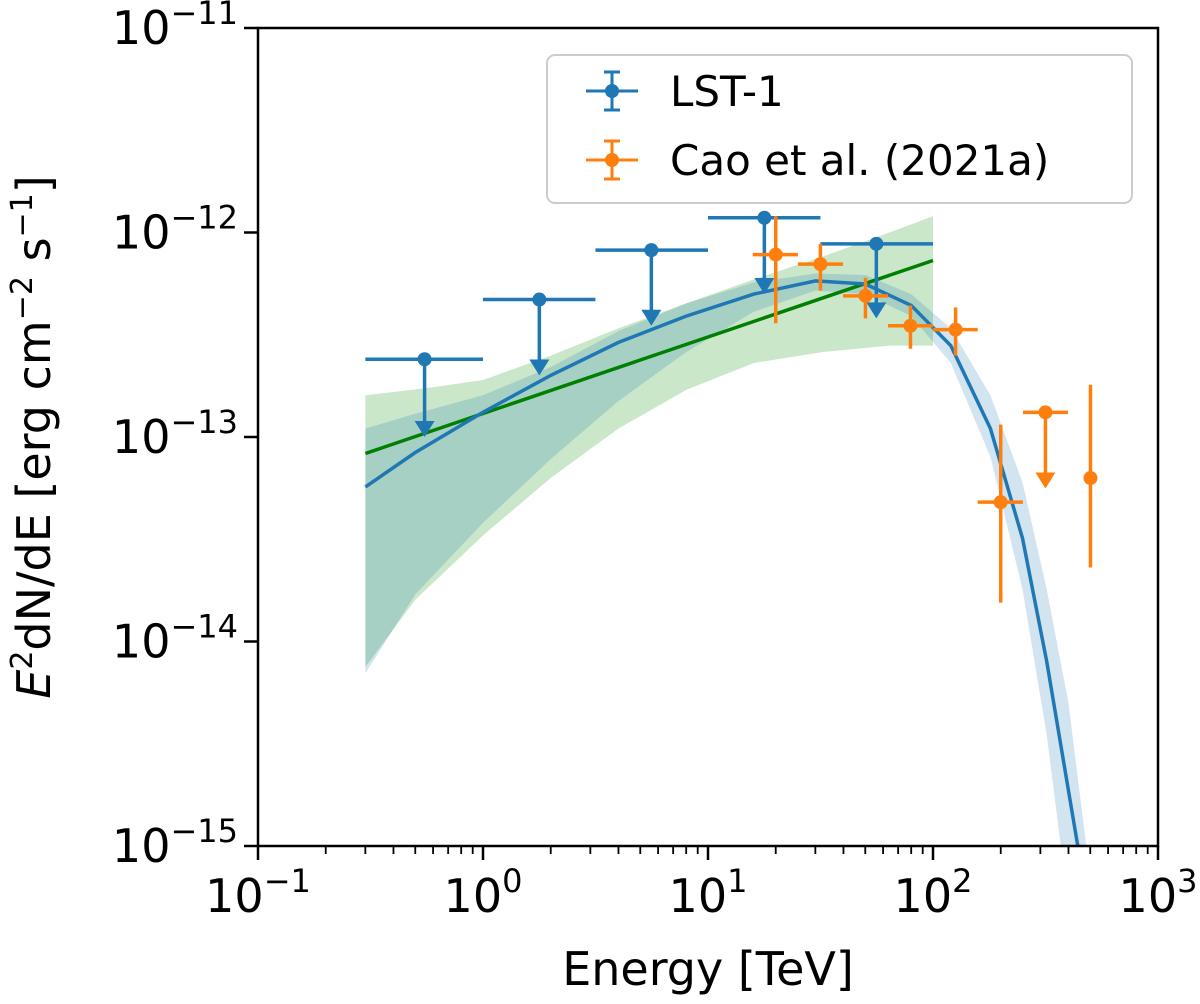 This screenshot has width=1200, height=1004. What do you see at coordinates (175, 433) in the screenshot?
I see `y-tick-label: 10−13` at bounding box center [175, 433].